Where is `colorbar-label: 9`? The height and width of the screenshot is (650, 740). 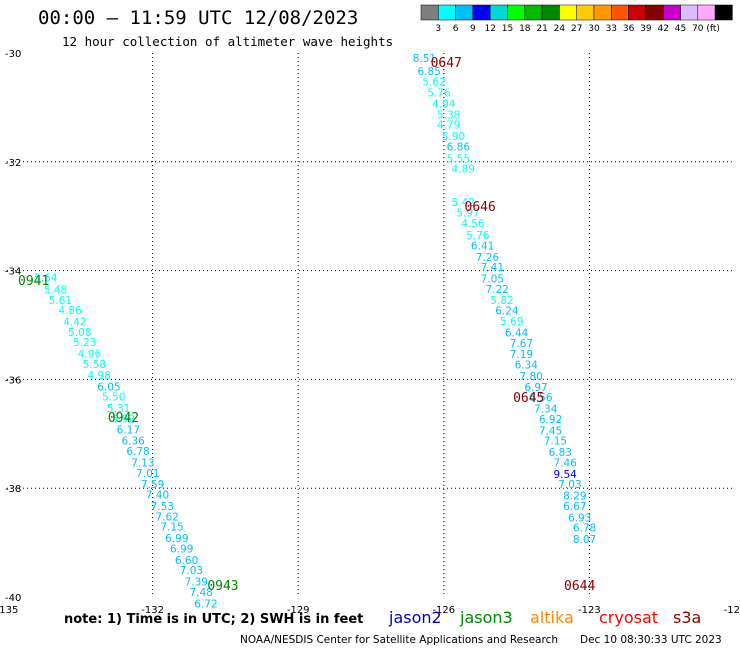
colorbar-label: 9 is located at coordinates (473, 29).